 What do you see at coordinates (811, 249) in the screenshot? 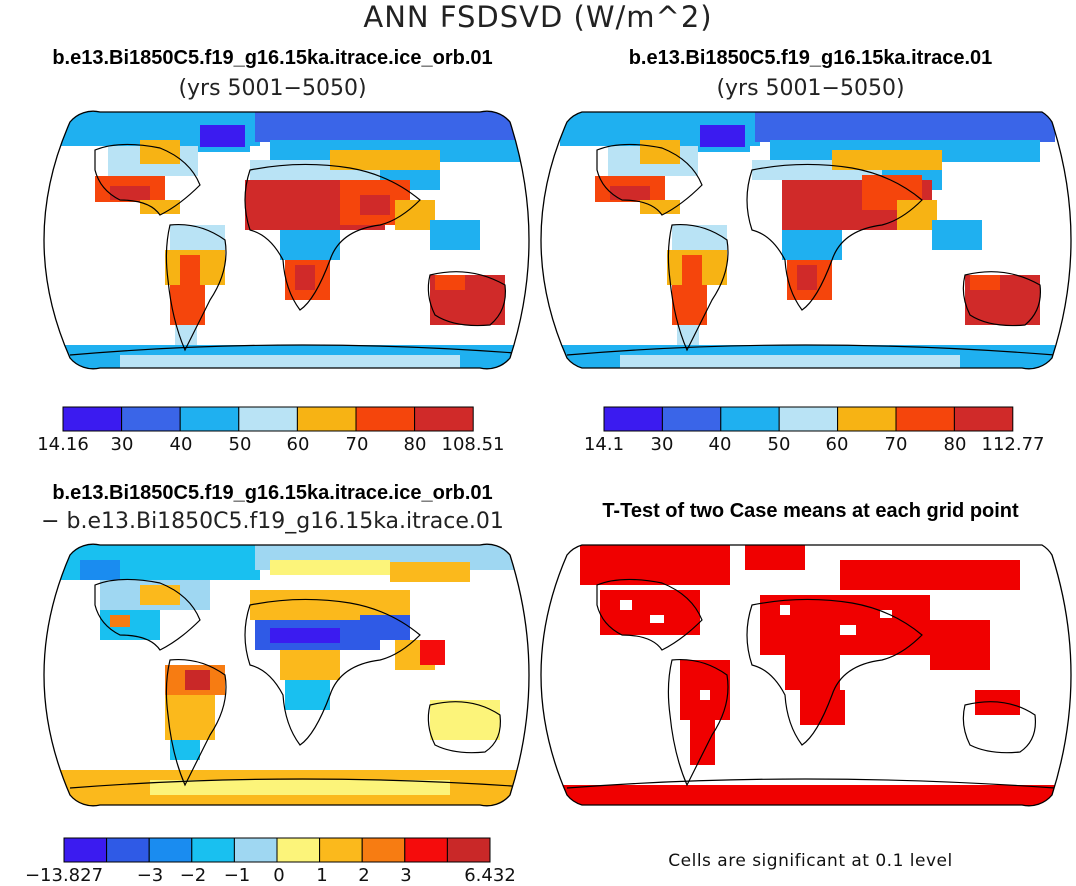
I see `panel-2-coastlines` at bounding box center [811, 249].